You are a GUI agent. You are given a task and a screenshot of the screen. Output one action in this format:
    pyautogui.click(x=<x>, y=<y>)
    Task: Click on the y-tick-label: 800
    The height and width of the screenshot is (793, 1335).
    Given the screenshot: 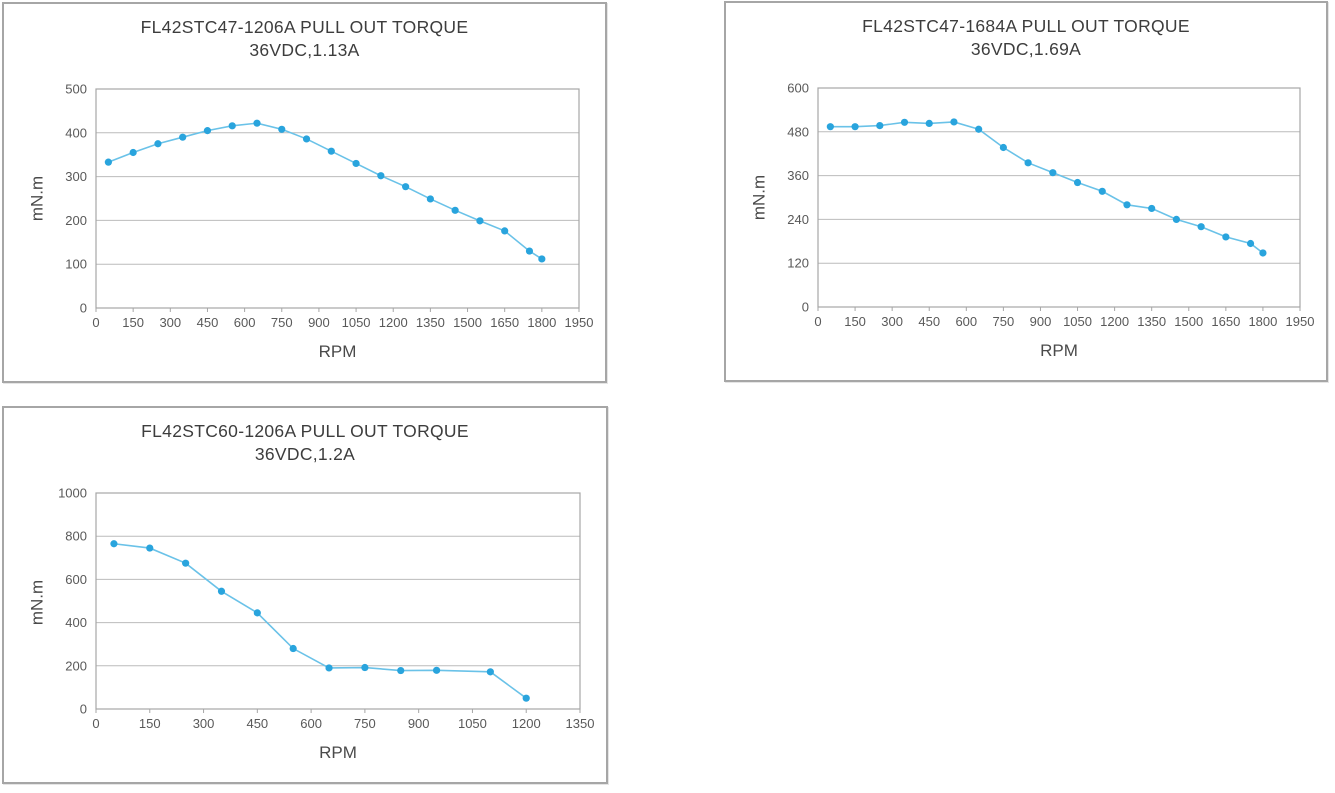 What is the action you would take?
    pyautogui.click(x=76, y=536)
    